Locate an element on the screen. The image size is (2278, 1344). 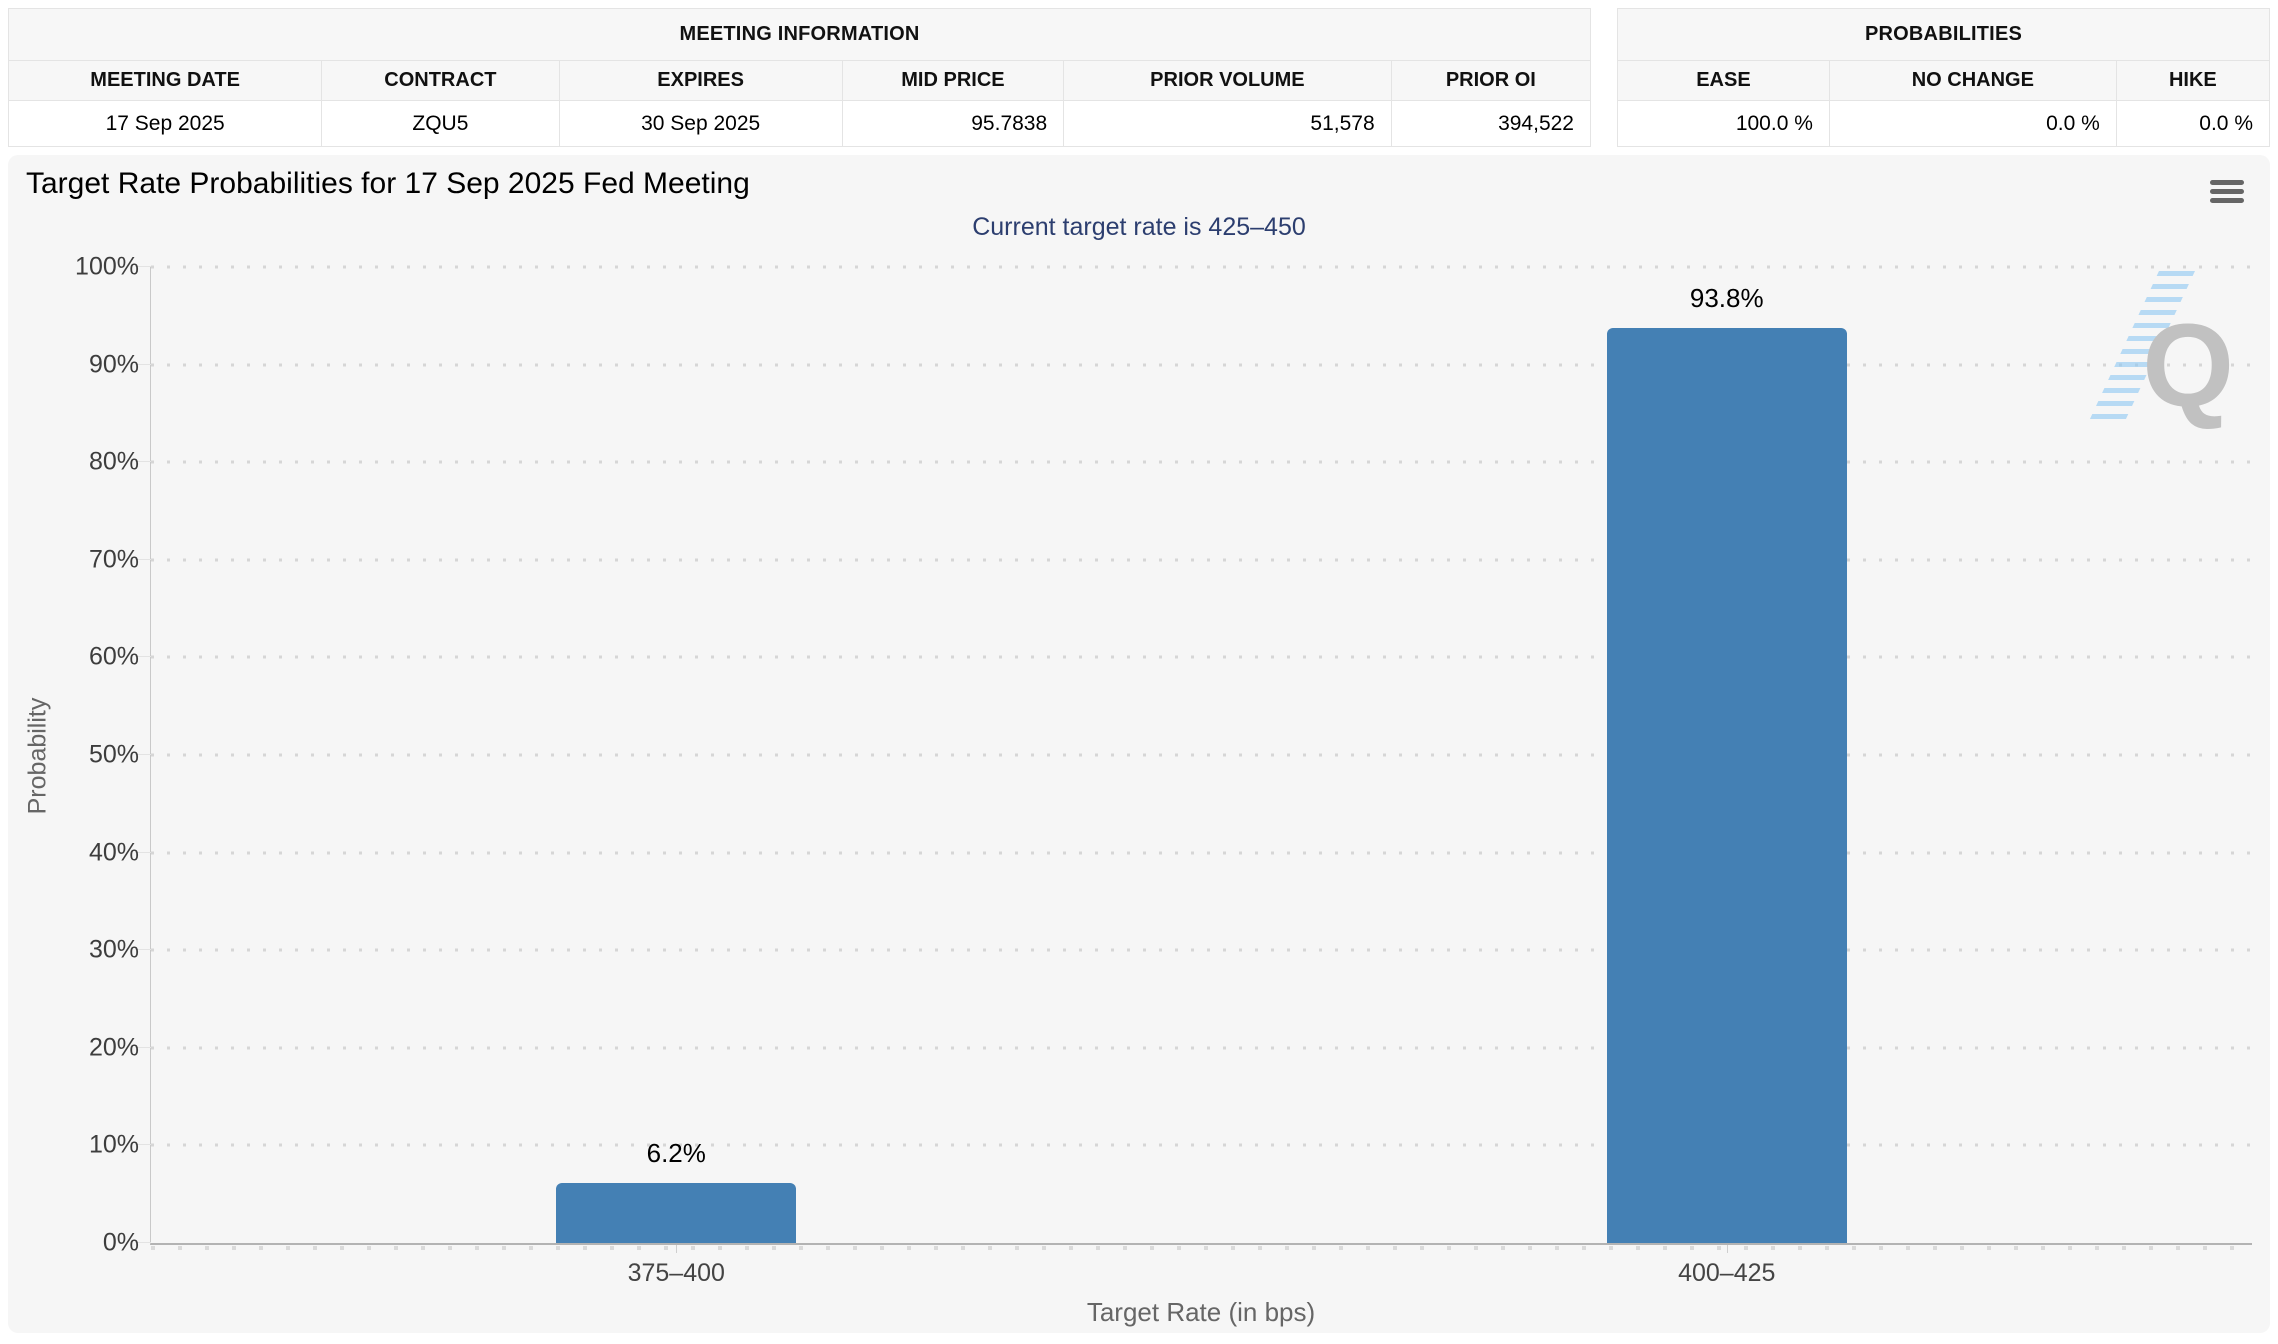
x-axis-category-label: 375–400 is located at coordinates (676, 1273).